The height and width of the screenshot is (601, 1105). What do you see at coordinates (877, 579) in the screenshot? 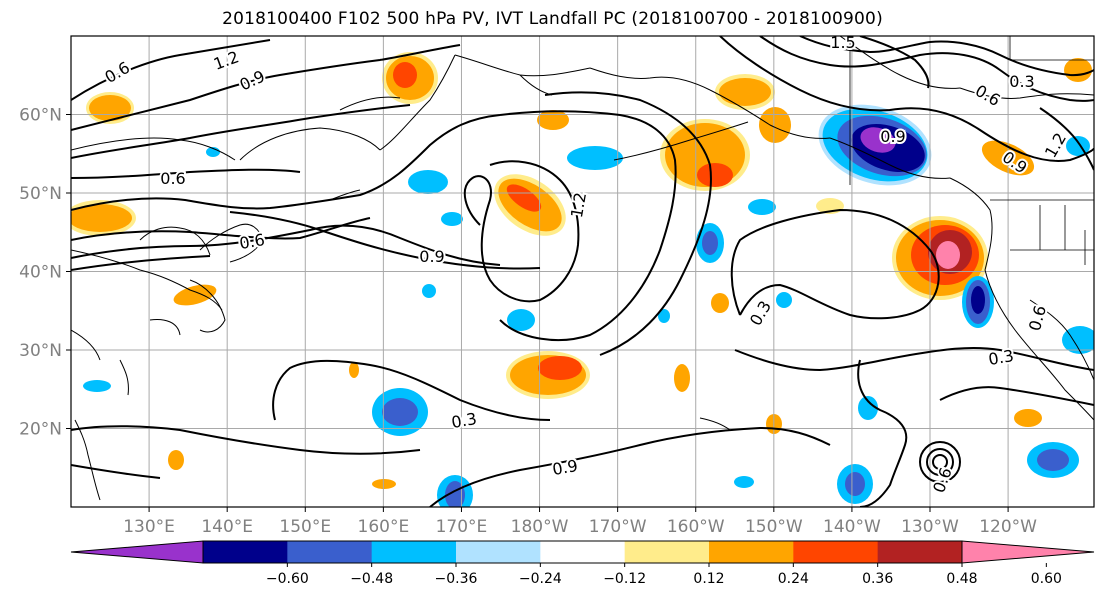
I see `colorbar-tick-label: 0.36` at bounding box center [877, 579].